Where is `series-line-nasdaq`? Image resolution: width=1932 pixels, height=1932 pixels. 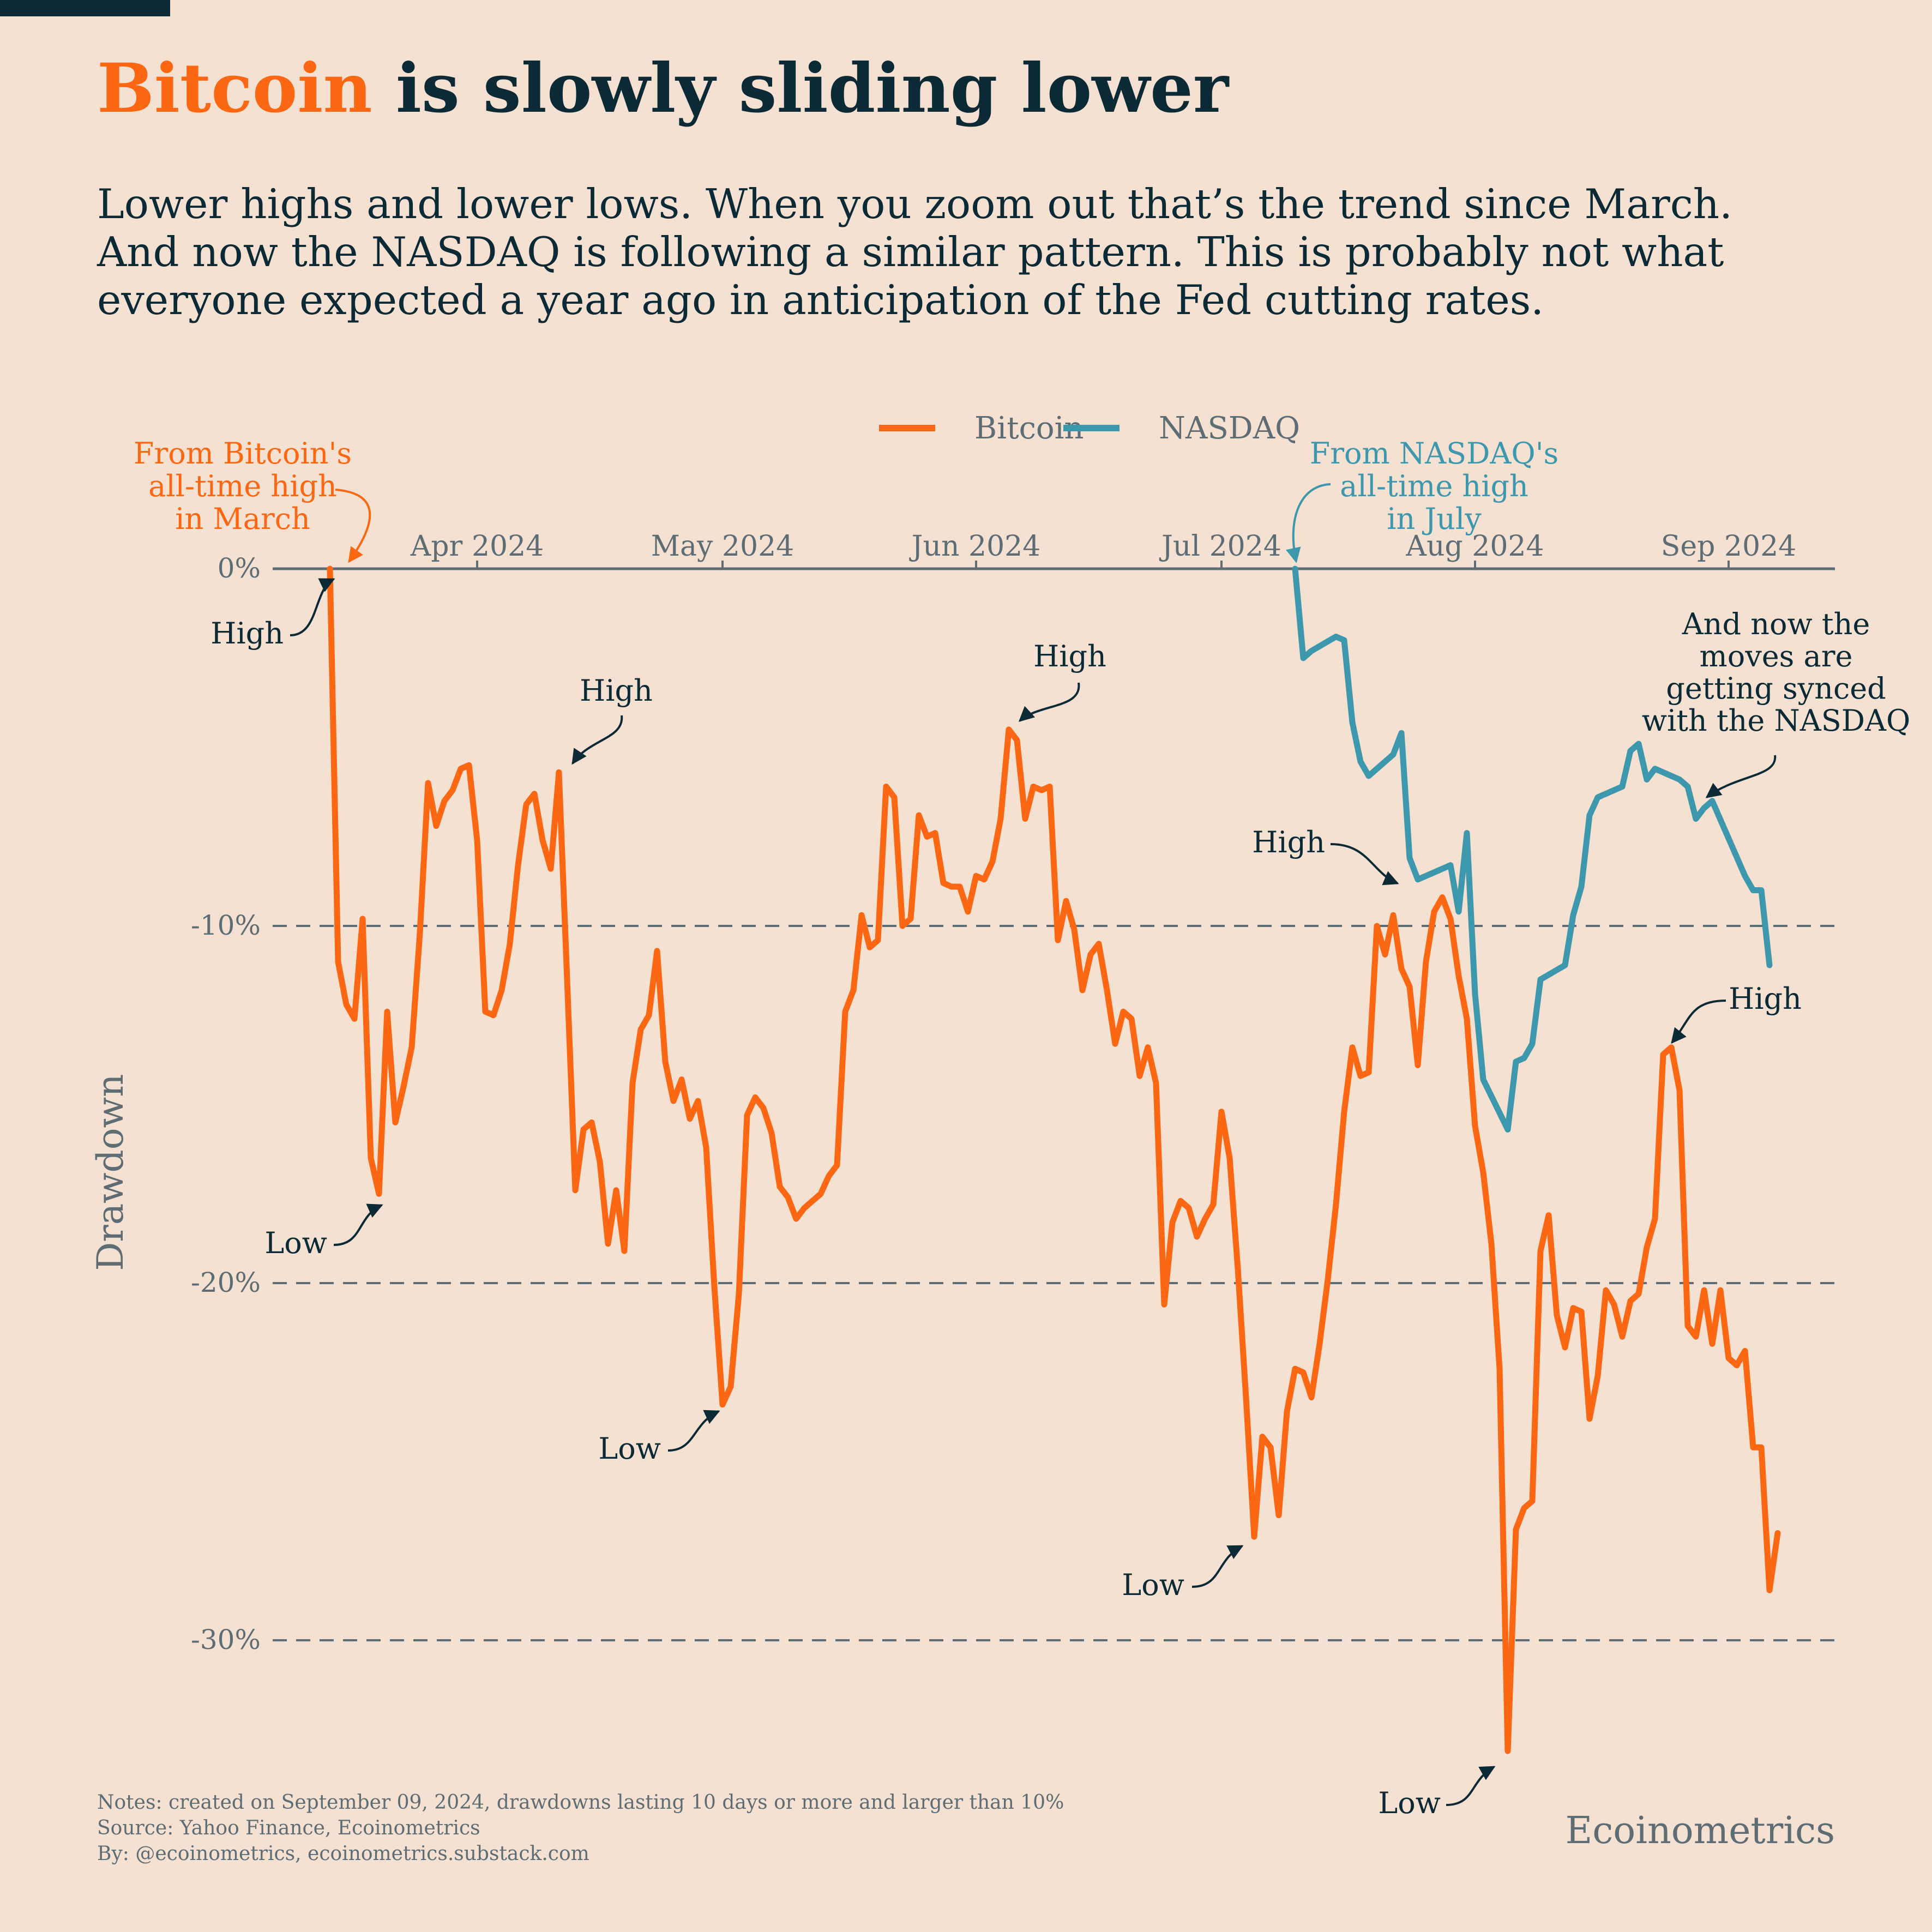
series-line-nasdaq is located at coordinates (1532, 849).